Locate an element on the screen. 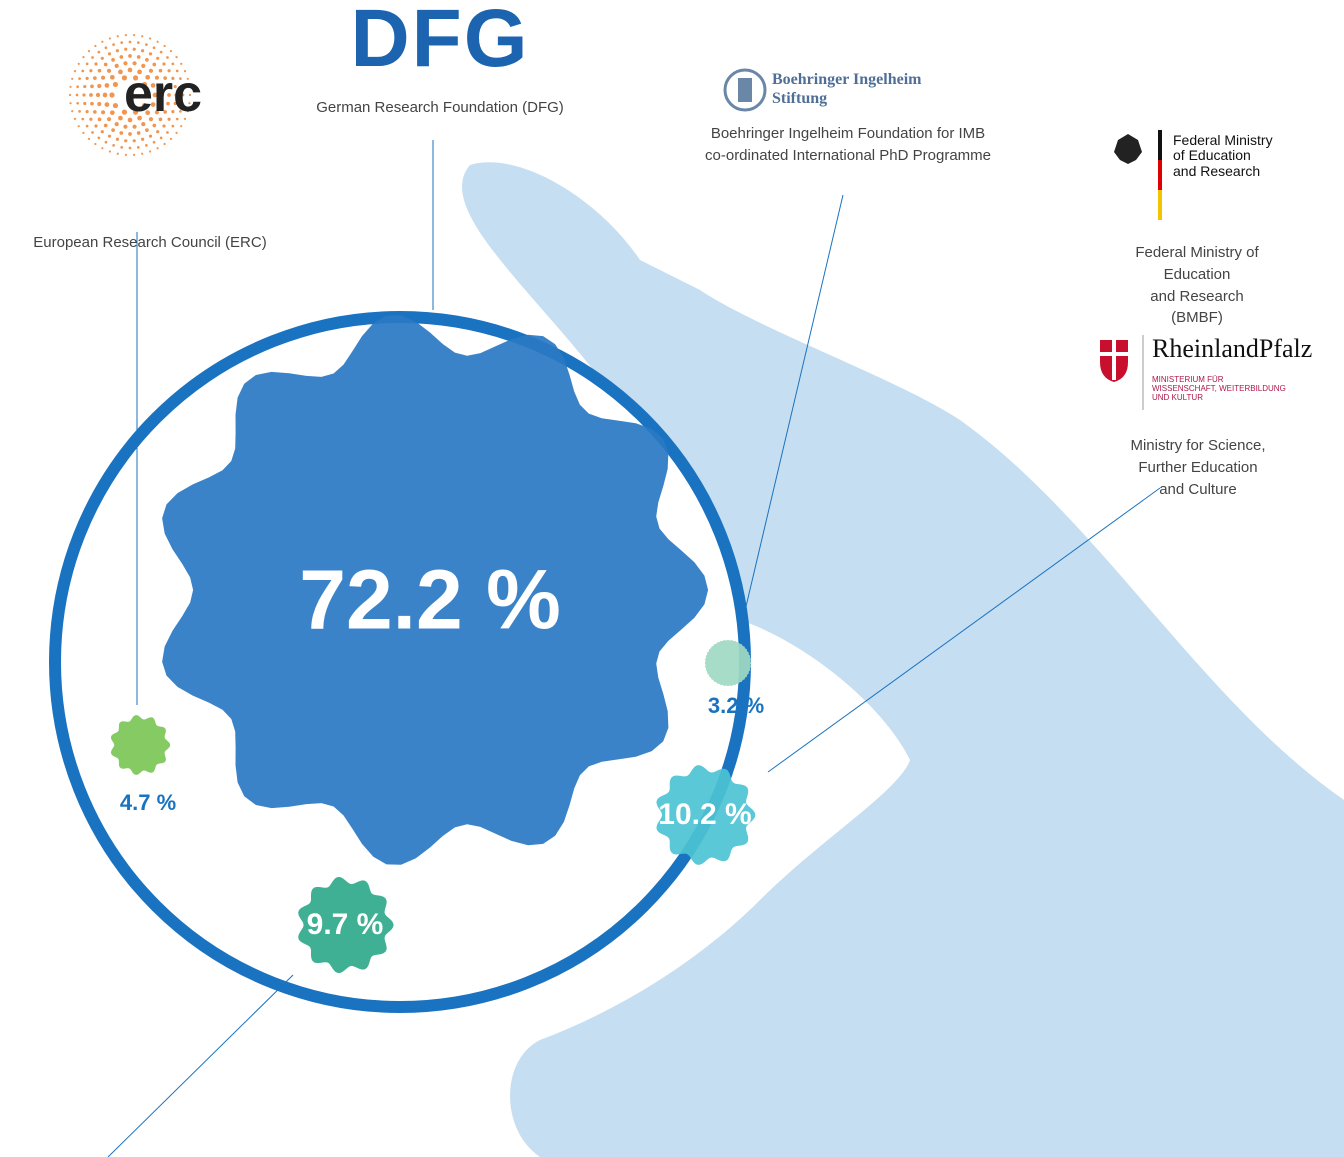 This screenshot has width=1344, height=1157. bubble is located at coordinates (706, 815).